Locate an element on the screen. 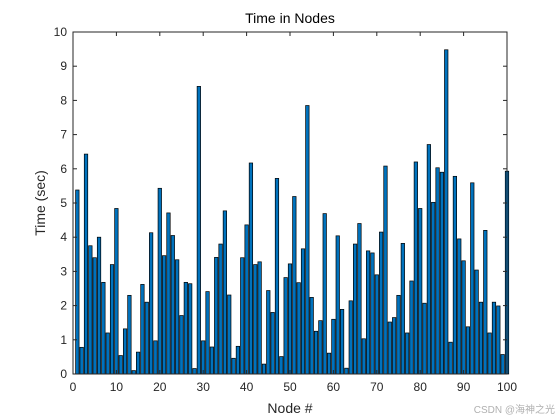 This screenshot has height=420, width=560. x-tick-label: 30 is located at coordinates (204, 387).